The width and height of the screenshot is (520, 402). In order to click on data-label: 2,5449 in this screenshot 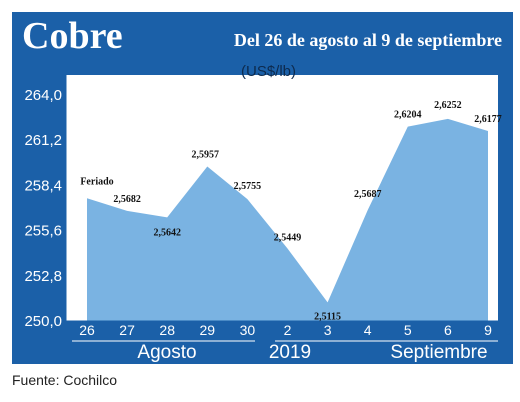, I will do `click(288, 238)`.